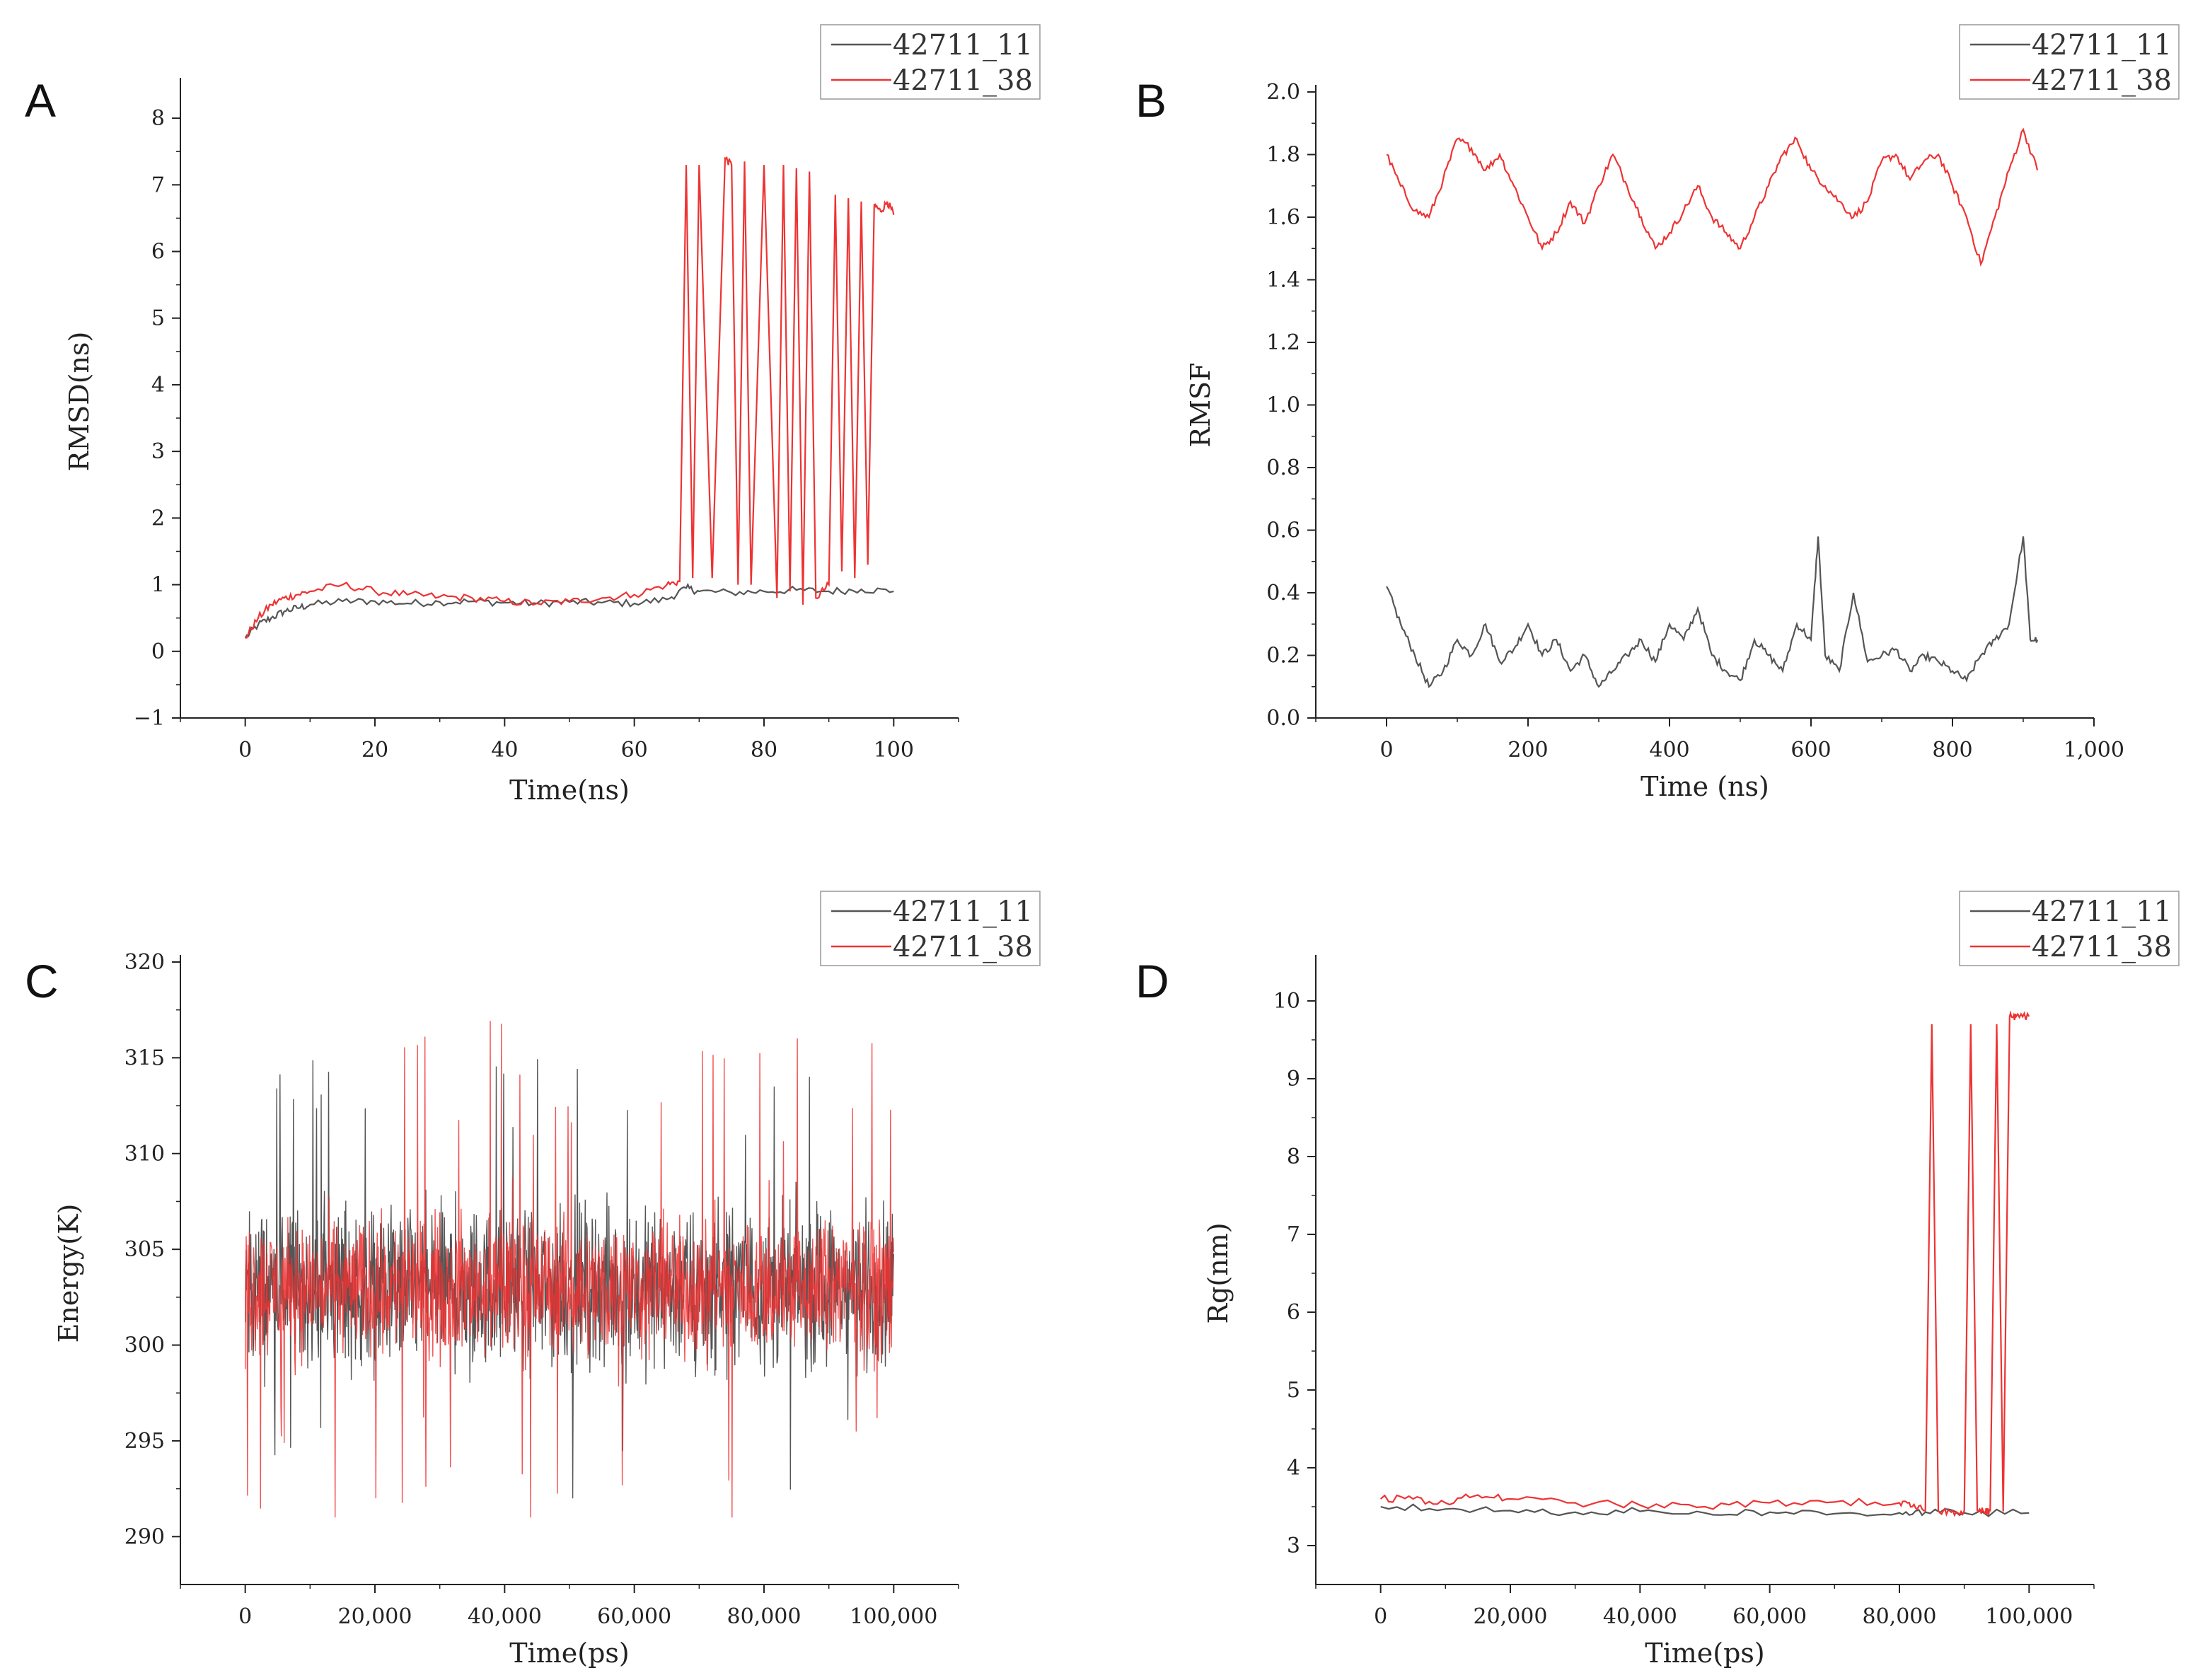 The height and width of the screenshot is (1680, 2193). What do you see at coordinates (1283, 468) in the screenshot?
I see `y-tick-label: 0.8` at bounding box center [1283, 468].